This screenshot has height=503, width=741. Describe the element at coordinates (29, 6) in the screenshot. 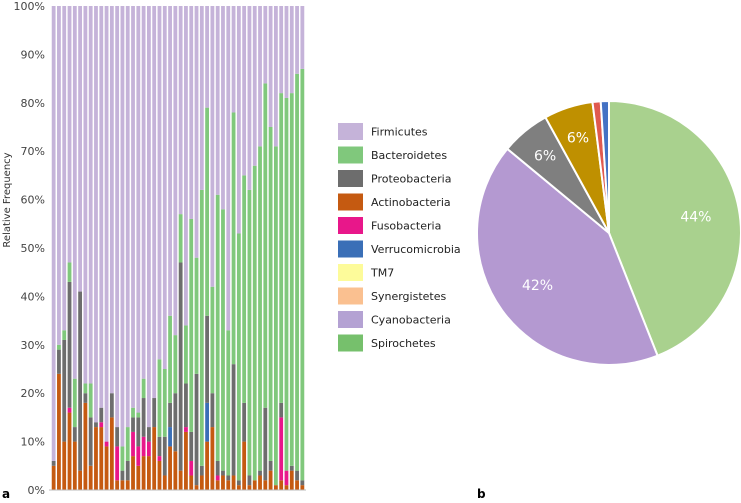

I see `y-tick-label: 100%` at that location.